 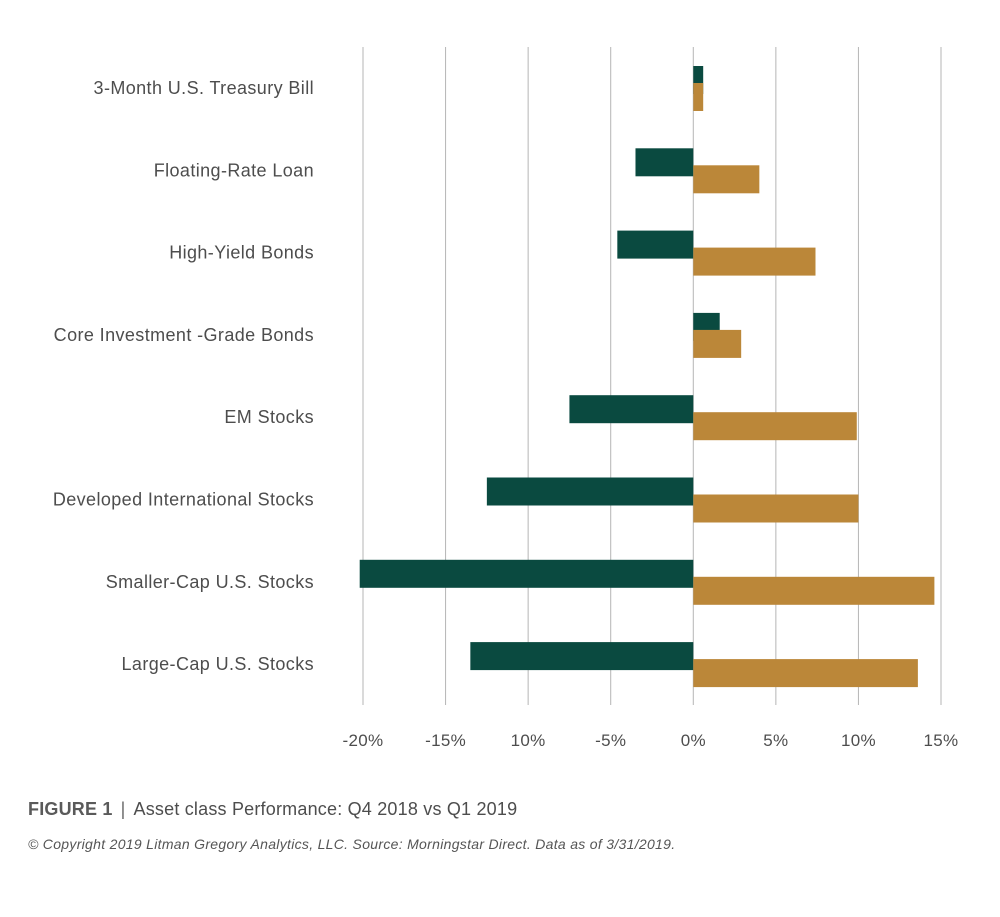 What do you see at coordinates (610, 740) in the screenshot?
I see `x-tick-label: -5%` at bounding box center [610, 740].